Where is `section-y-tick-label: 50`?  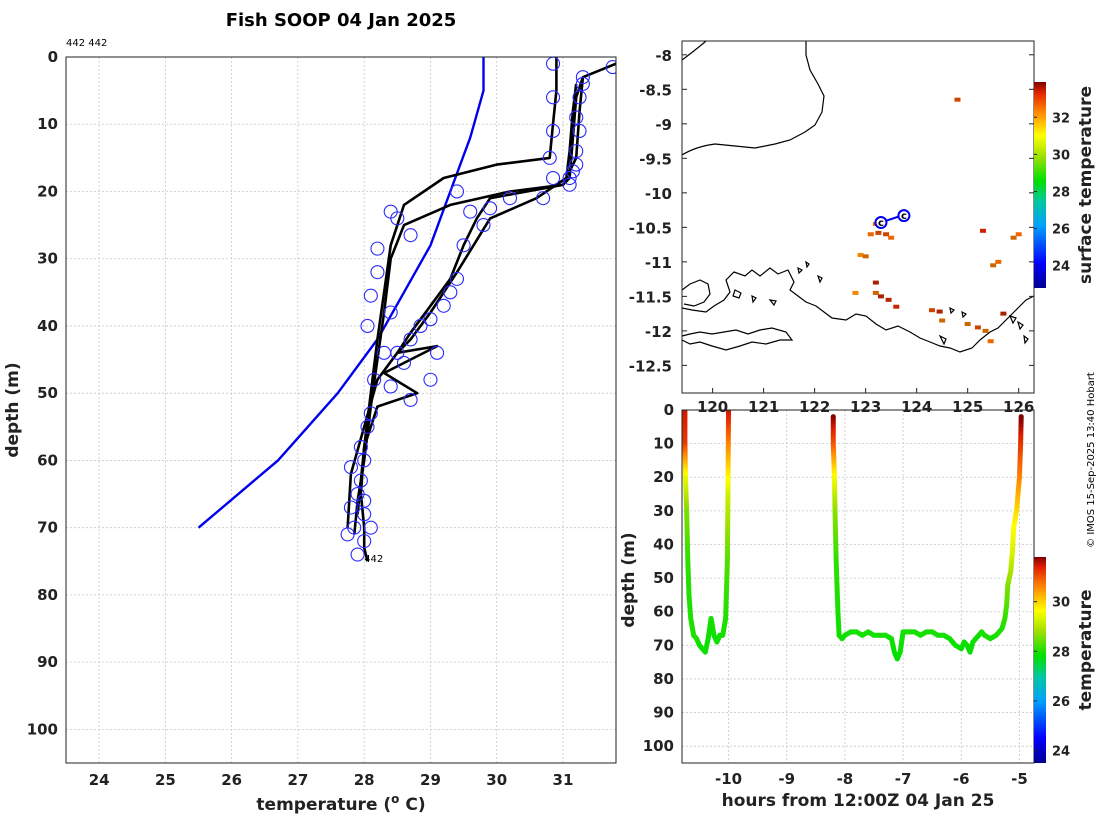 section-y-tick-label: 50 is located at coordinates (663, 578).